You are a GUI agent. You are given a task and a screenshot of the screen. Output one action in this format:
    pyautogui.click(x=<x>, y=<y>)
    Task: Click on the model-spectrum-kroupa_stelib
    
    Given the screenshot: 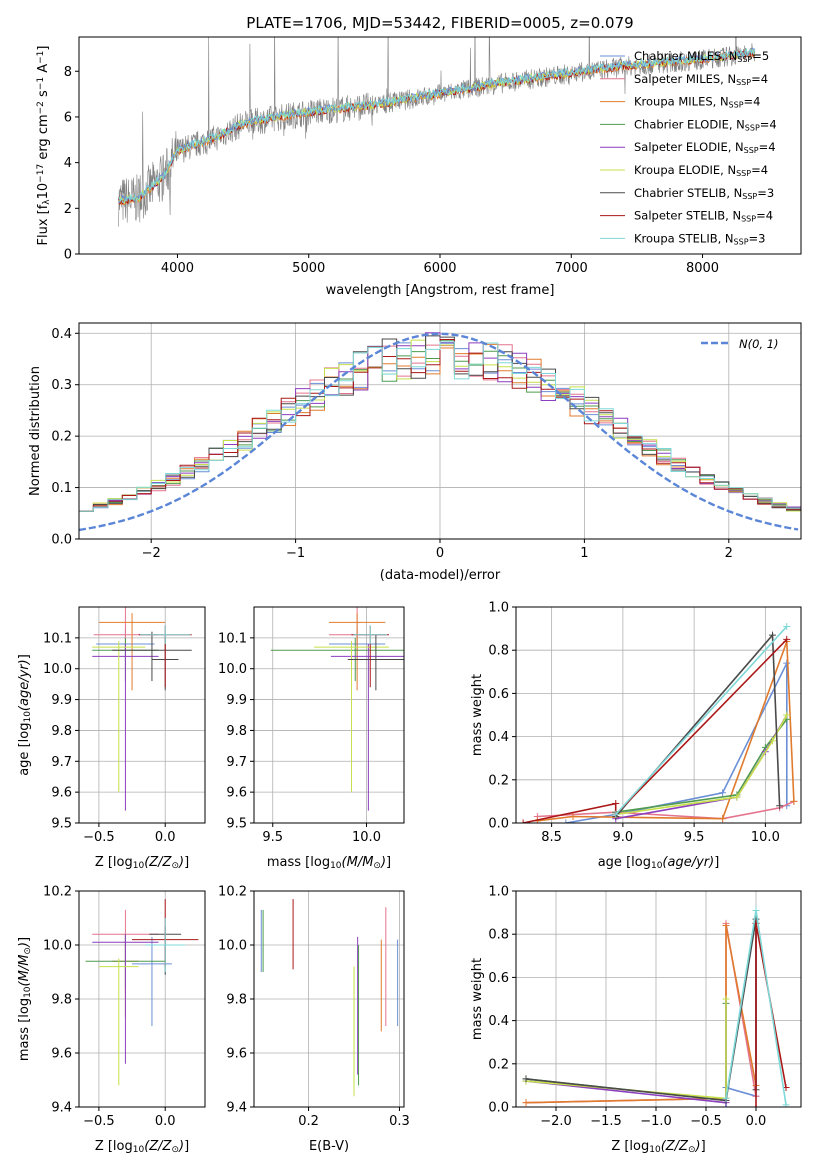 What is the action you would take?
    pyautogui.click(x=437, y=125)
    